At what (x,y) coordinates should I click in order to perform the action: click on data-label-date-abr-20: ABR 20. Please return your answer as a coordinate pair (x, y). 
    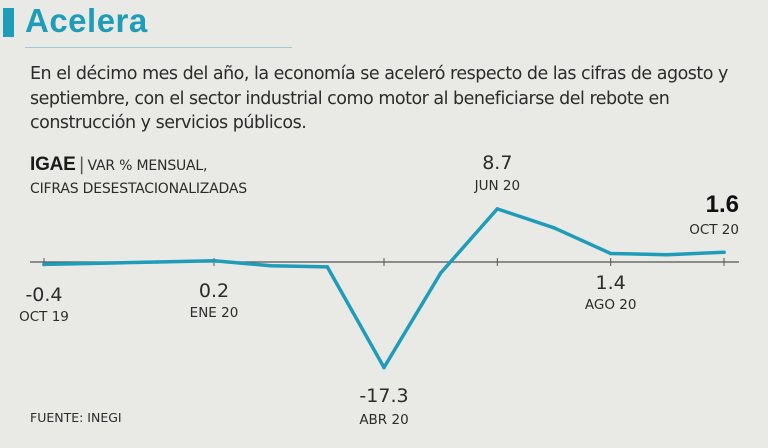
    Looking at the image, I should click on (383, 420).